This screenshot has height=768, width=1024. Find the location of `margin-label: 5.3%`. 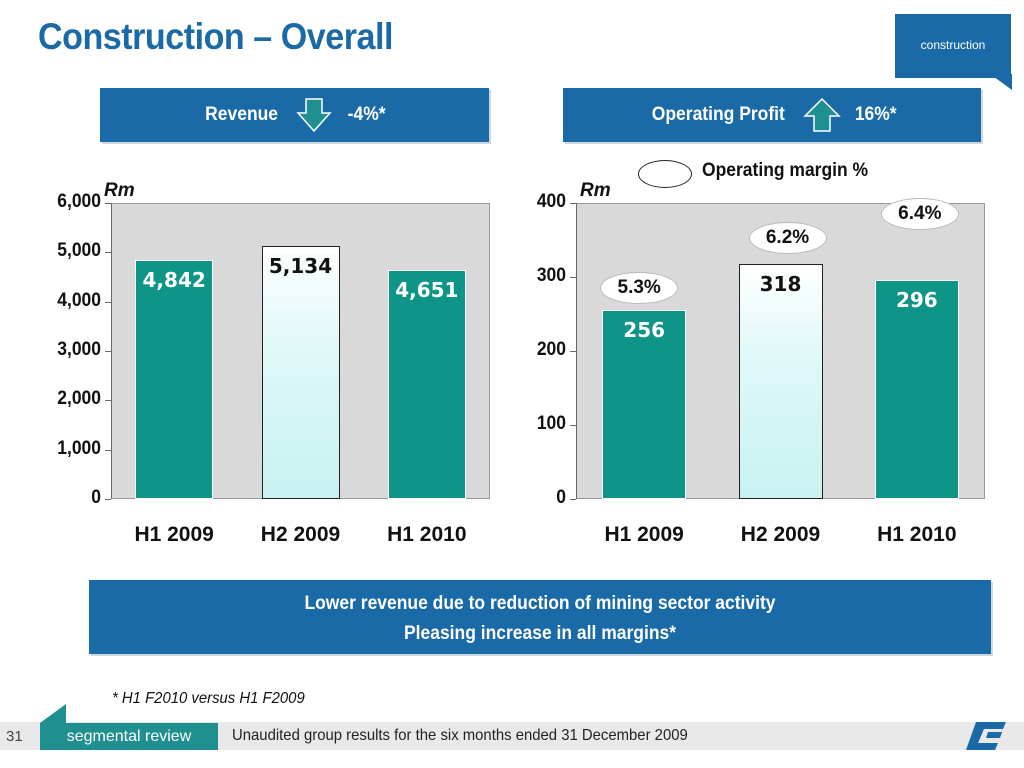

margin-label: 5.3% is located at coordinates (639, 287).